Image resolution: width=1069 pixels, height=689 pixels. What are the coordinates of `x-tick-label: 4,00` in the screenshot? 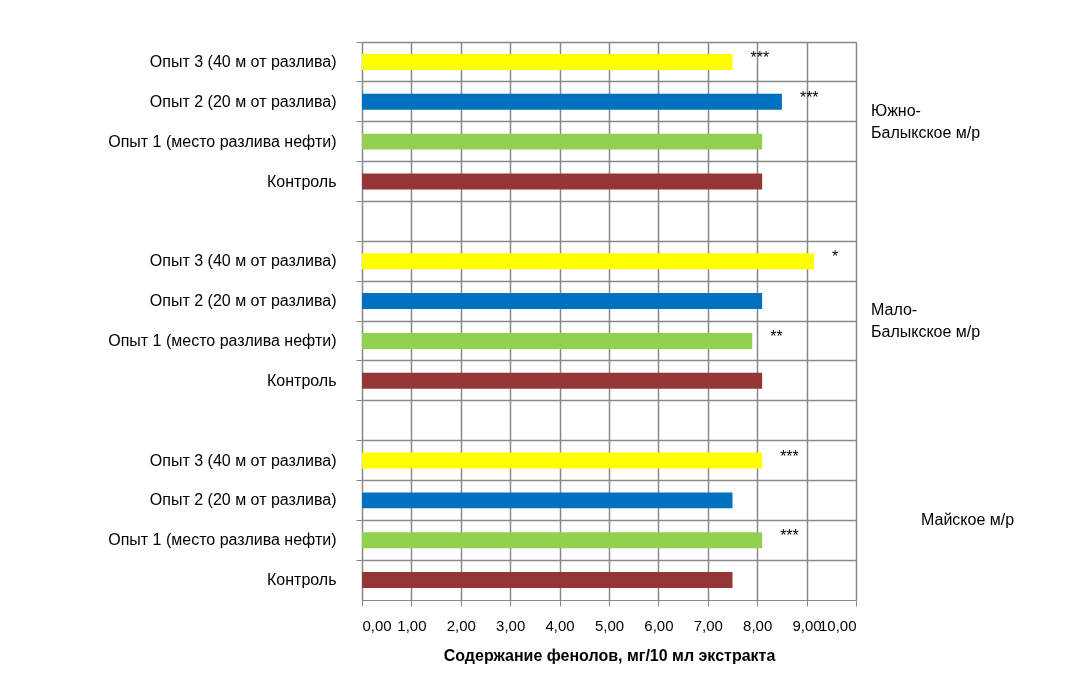 It's located at (560, 625).